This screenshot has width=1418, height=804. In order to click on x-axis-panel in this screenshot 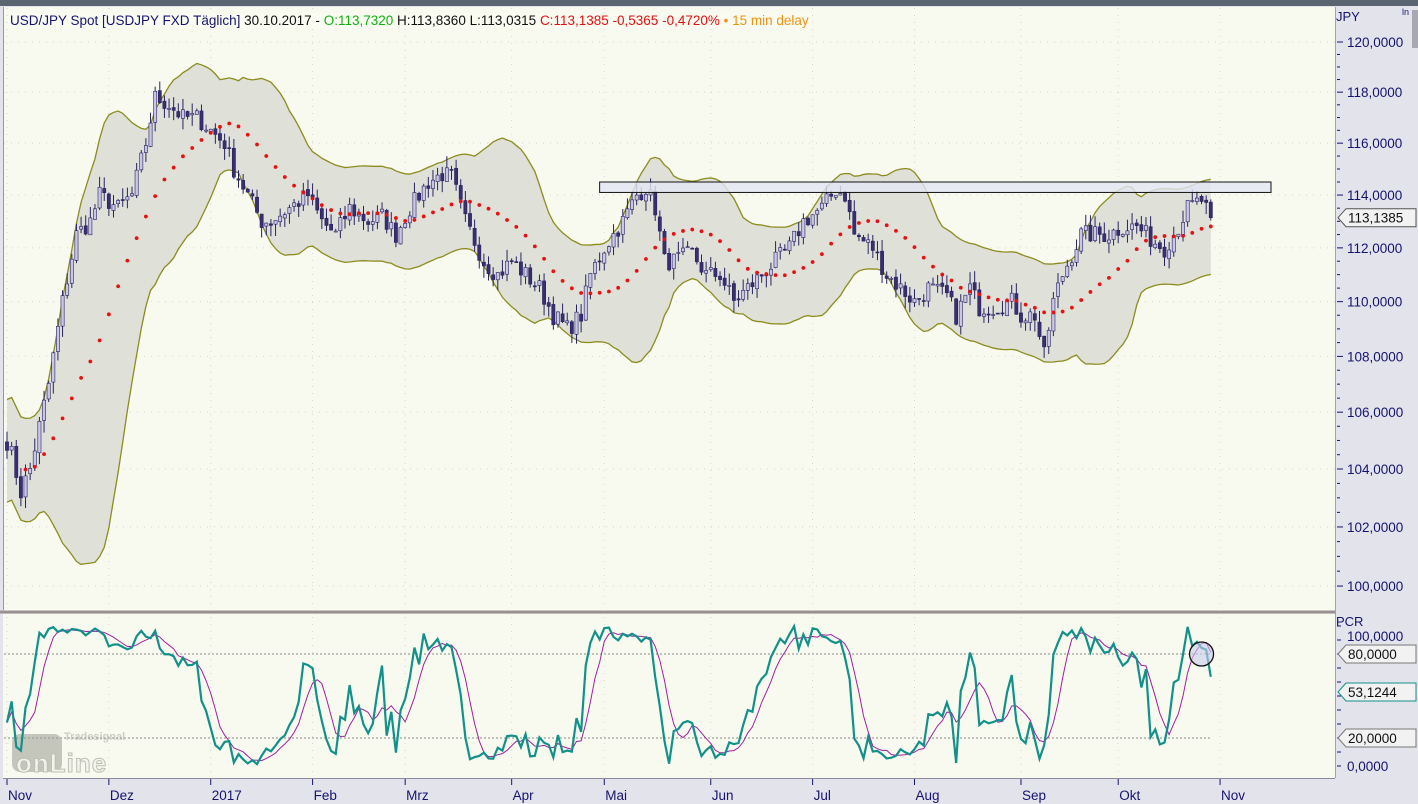, I will do `click(668, 791)`.